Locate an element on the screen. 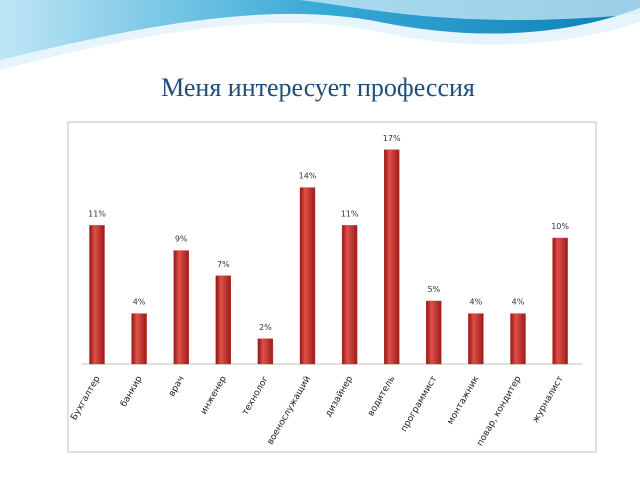 This screenshot has width=640, height=480. chart-title: Меня интересует профессия is located at coordinates (318, 87).